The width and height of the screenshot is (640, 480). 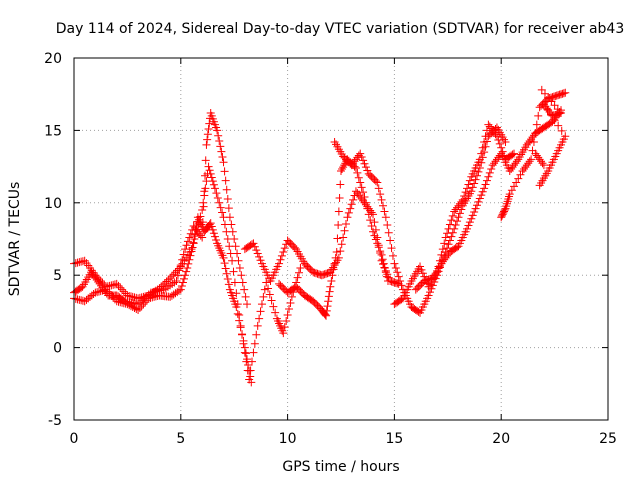 What do you see at coordinates (74, 439) in the screenshot?
I see `x-tick-label: 0` at bounding box center [74, 439].